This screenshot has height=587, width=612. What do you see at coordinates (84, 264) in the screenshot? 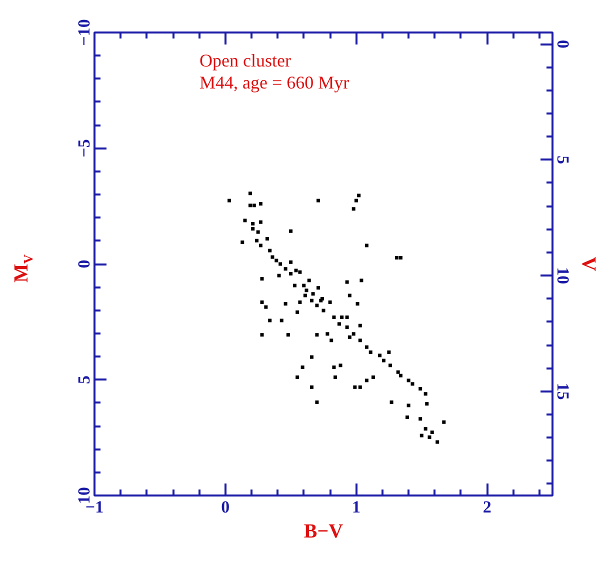
I see `y-tick-label: 0` at bounding box center [84, 264].